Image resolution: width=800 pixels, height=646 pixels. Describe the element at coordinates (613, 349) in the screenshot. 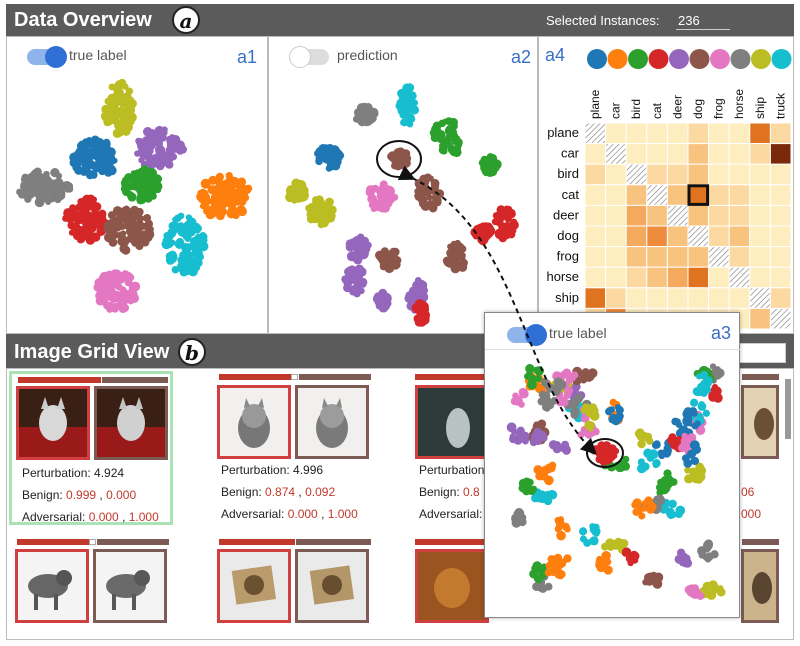

I see `panel-a3-divider` at that location.